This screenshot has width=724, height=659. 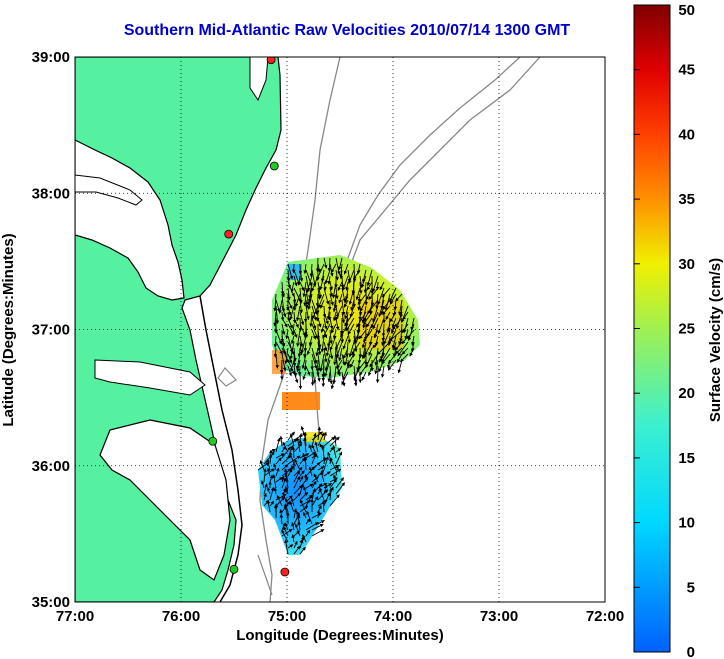 I want to click on colorbar-label: Surface Velocity (cm/s), so click(x=715, y=340).